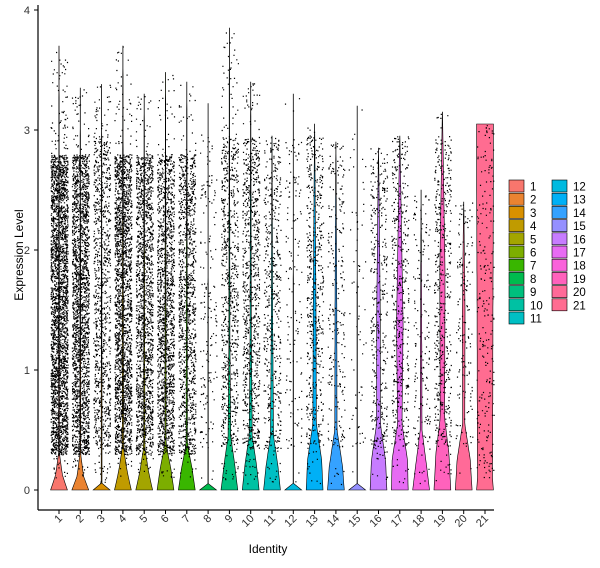 Image resolution: width=600 pixels, height=568 pixels. I want to click on legend-item-13: 13, so click(568, 199).